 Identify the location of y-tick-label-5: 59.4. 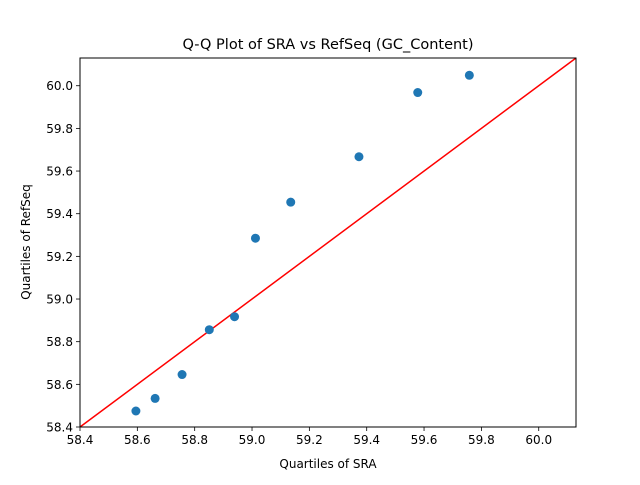
(59, 214).